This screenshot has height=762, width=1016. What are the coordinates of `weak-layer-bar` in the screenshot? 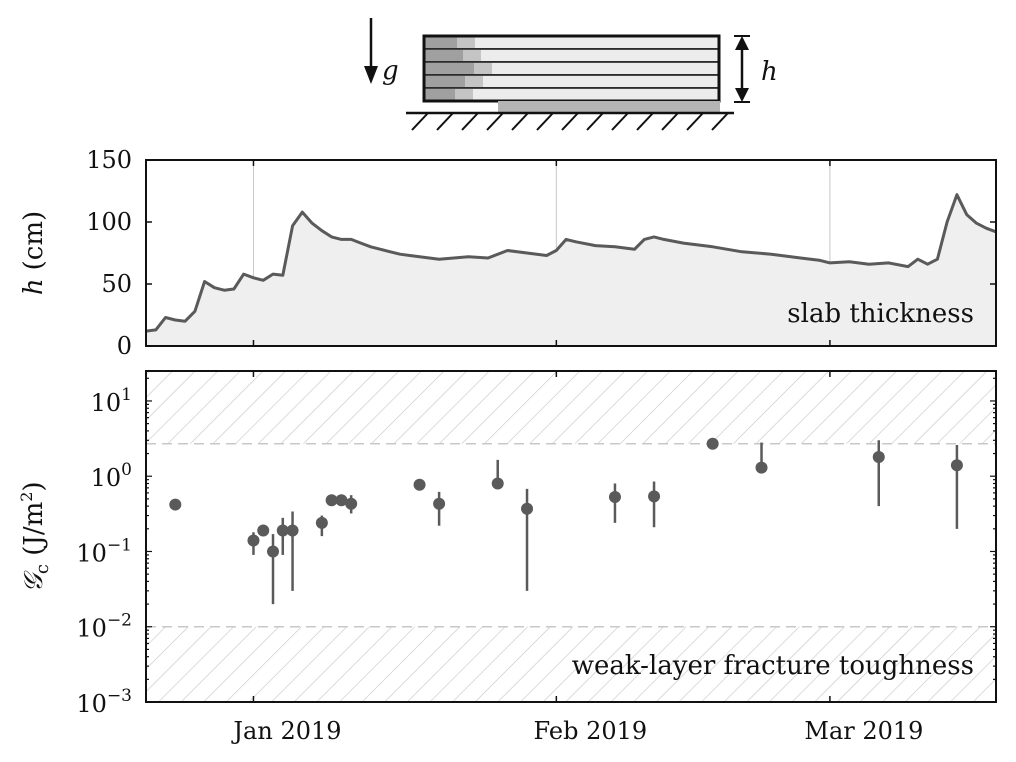 It's located at (609, 107).